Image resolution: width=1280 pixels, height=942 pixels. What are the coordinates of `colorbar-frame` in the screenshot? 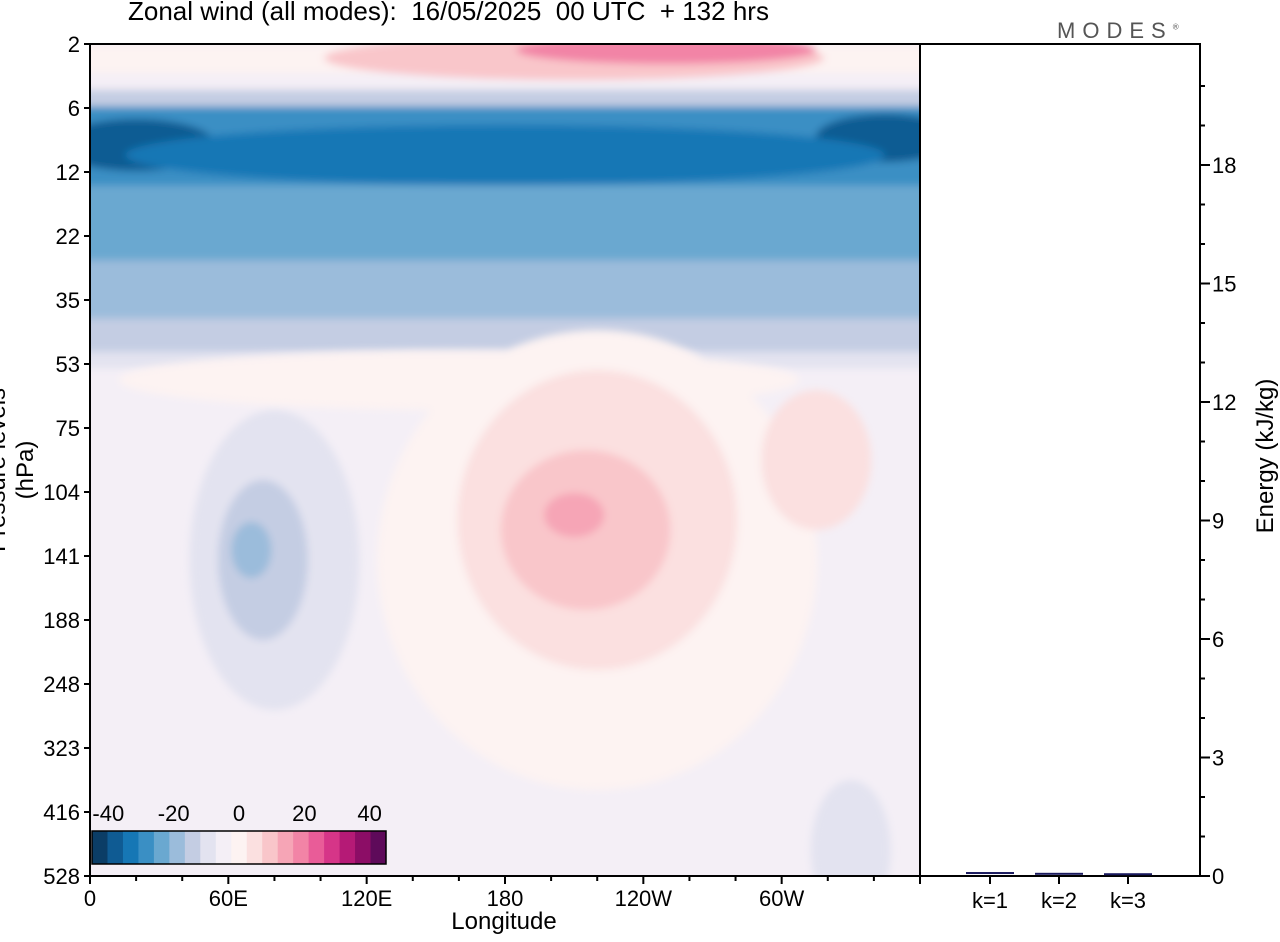 It's located at (239, 847).